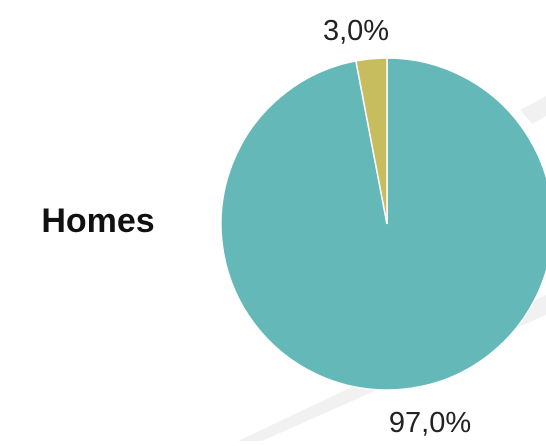 This screenshot has height=446, width=546. I want to click on slice-label-97: 97,0%, so click(430, 423).